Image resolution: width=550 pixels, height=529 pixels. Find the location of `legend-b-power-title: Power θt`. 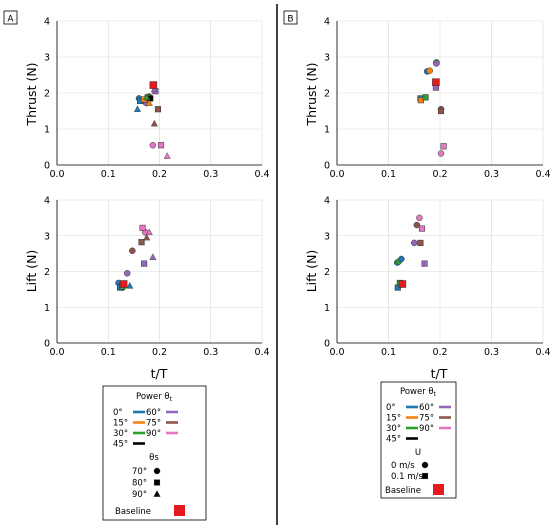

legend-b-power-title: Power θt is located at coordinates (418, 392).